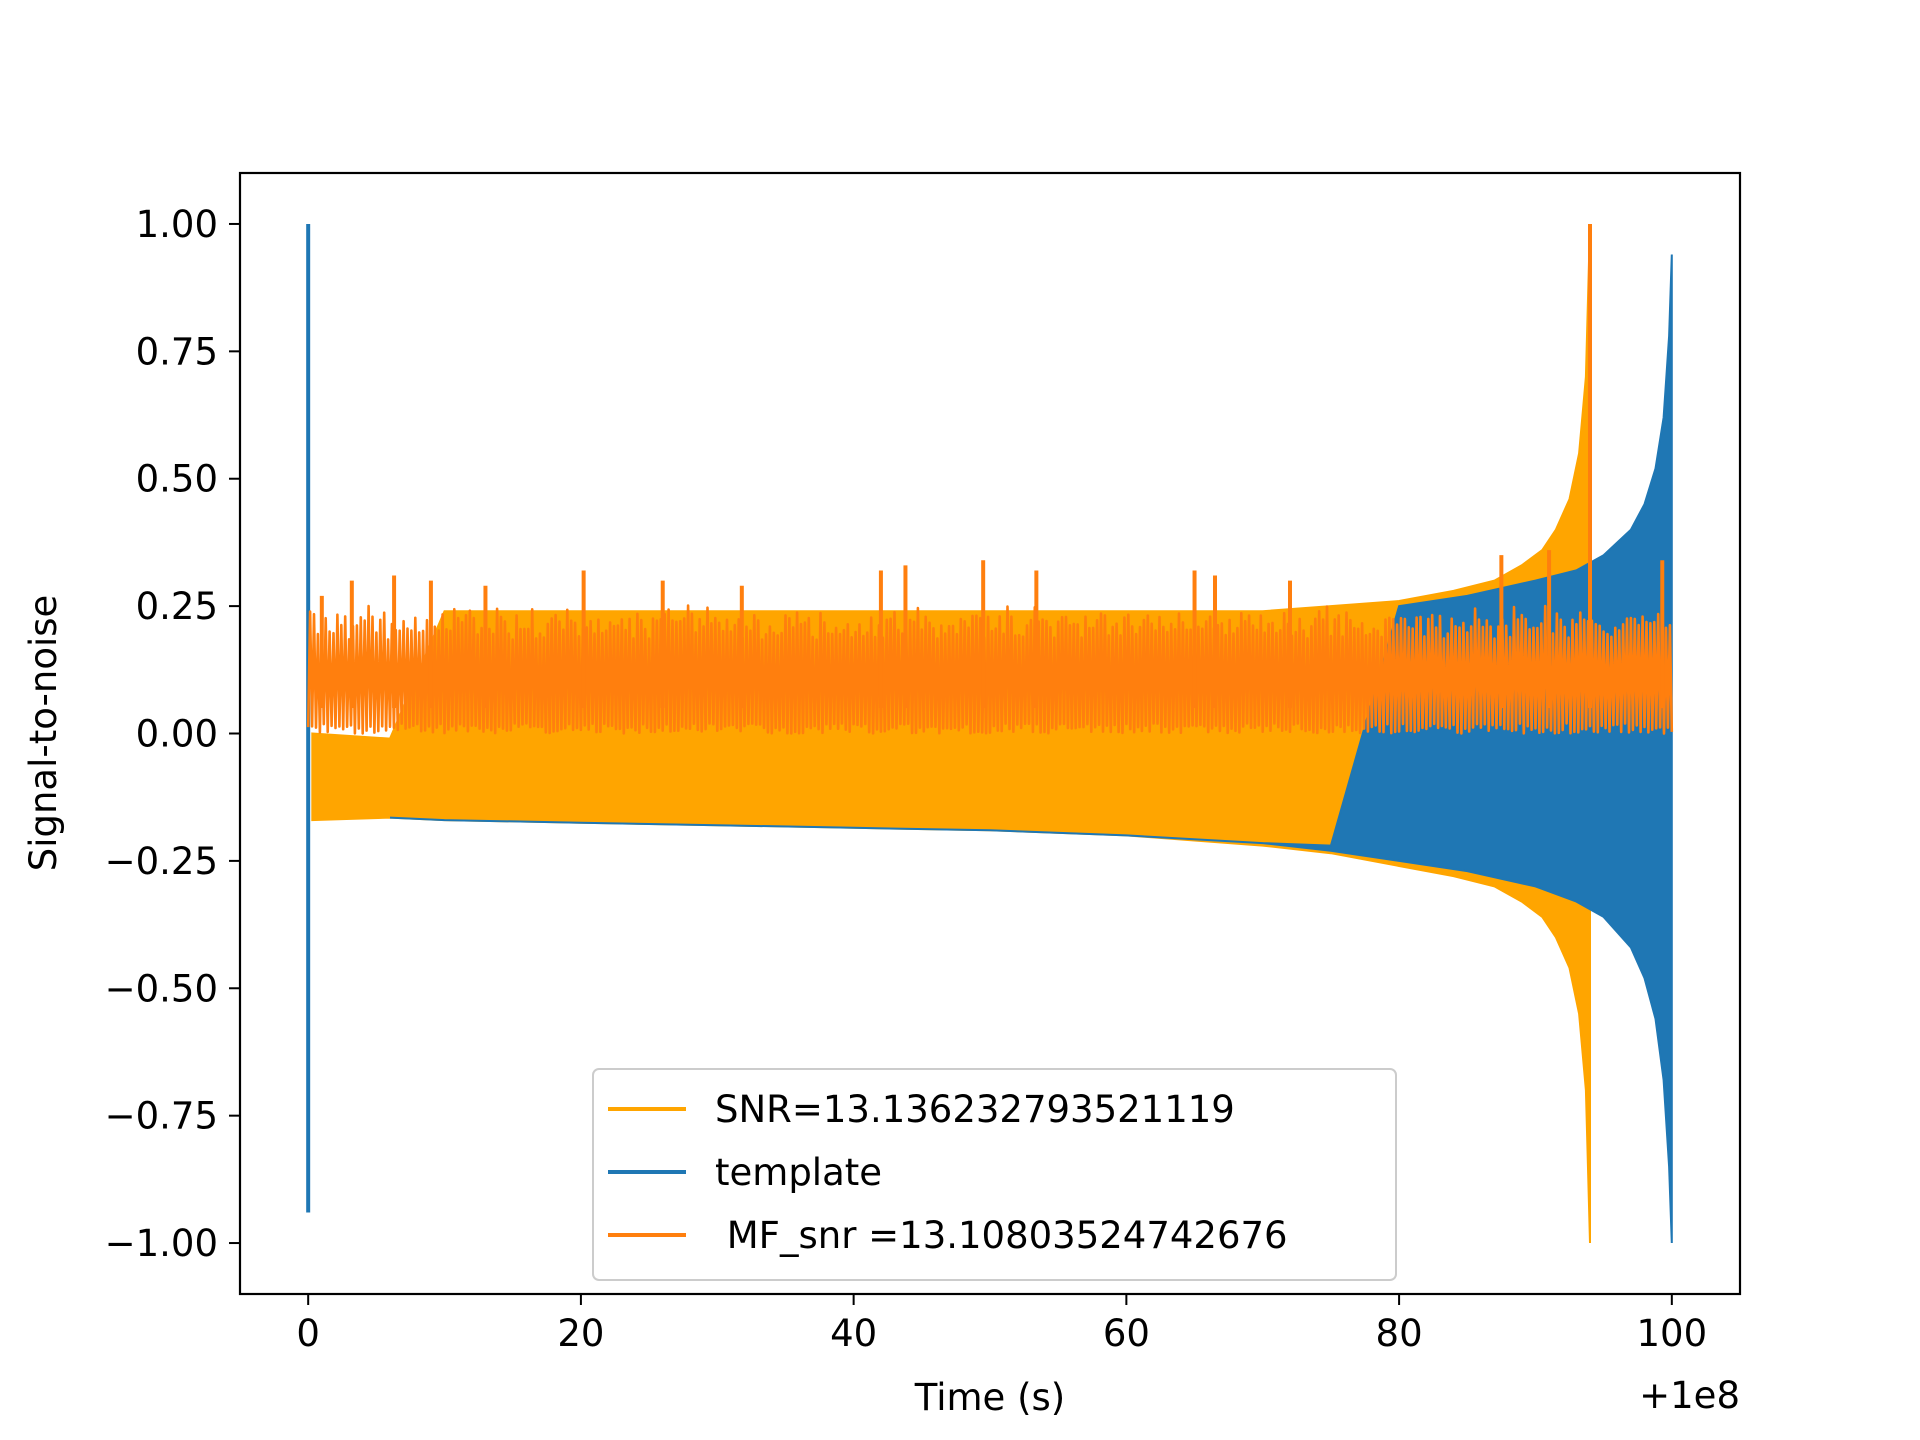 This screenshot has height=1440, width=1920. I want to click on y-axis: −1.00 −0.75 −0.50 −0.25 0.00 0.25 0.50 0.75 1.00, so click(172, 734).